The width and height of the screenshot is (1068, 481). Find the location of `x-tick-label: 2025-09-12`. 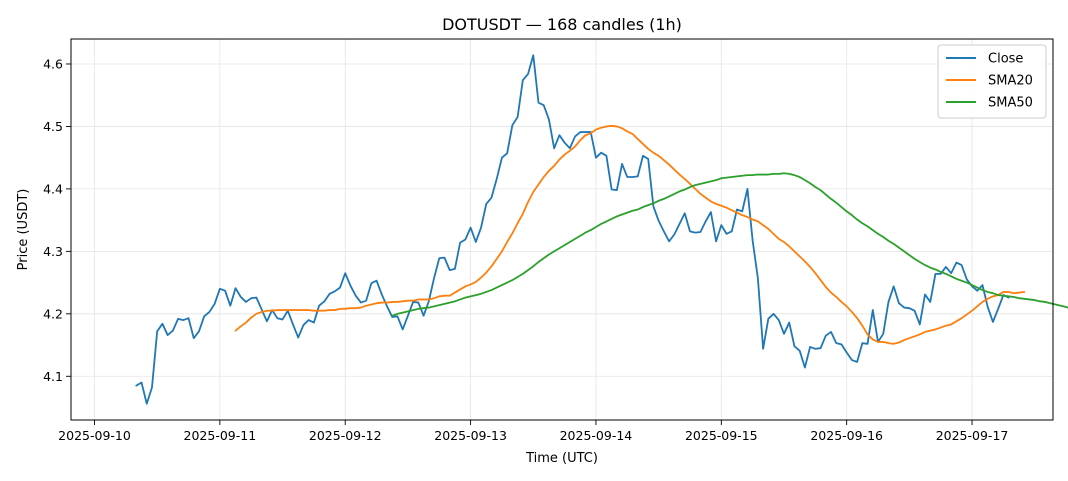

x-tick-label: 2025-09-12 is located at coordinates (345, 435).